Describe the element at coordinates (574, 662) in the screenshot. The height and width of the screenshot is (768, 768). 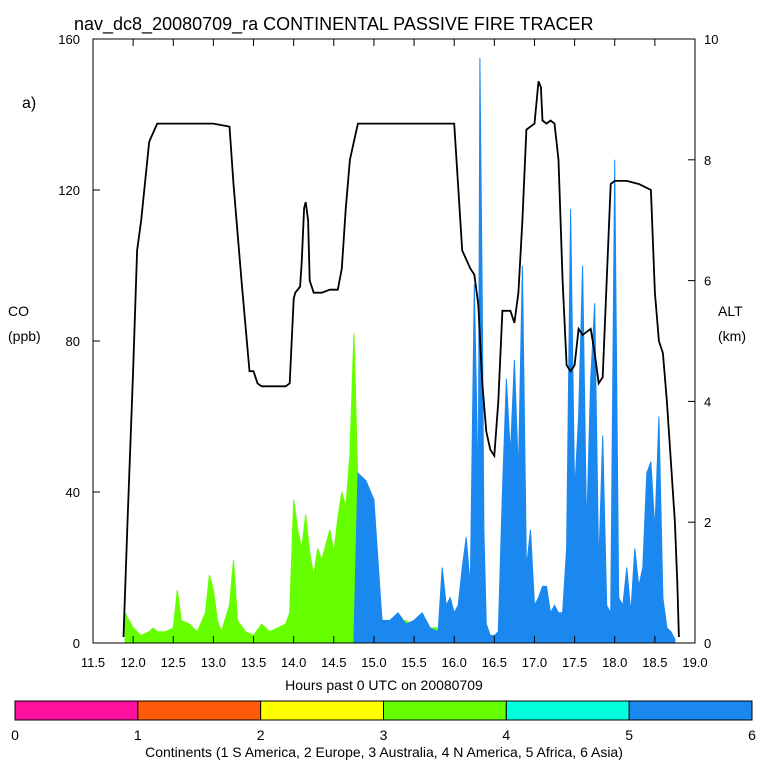
I see `x-tick-label: 17.5` at that location.